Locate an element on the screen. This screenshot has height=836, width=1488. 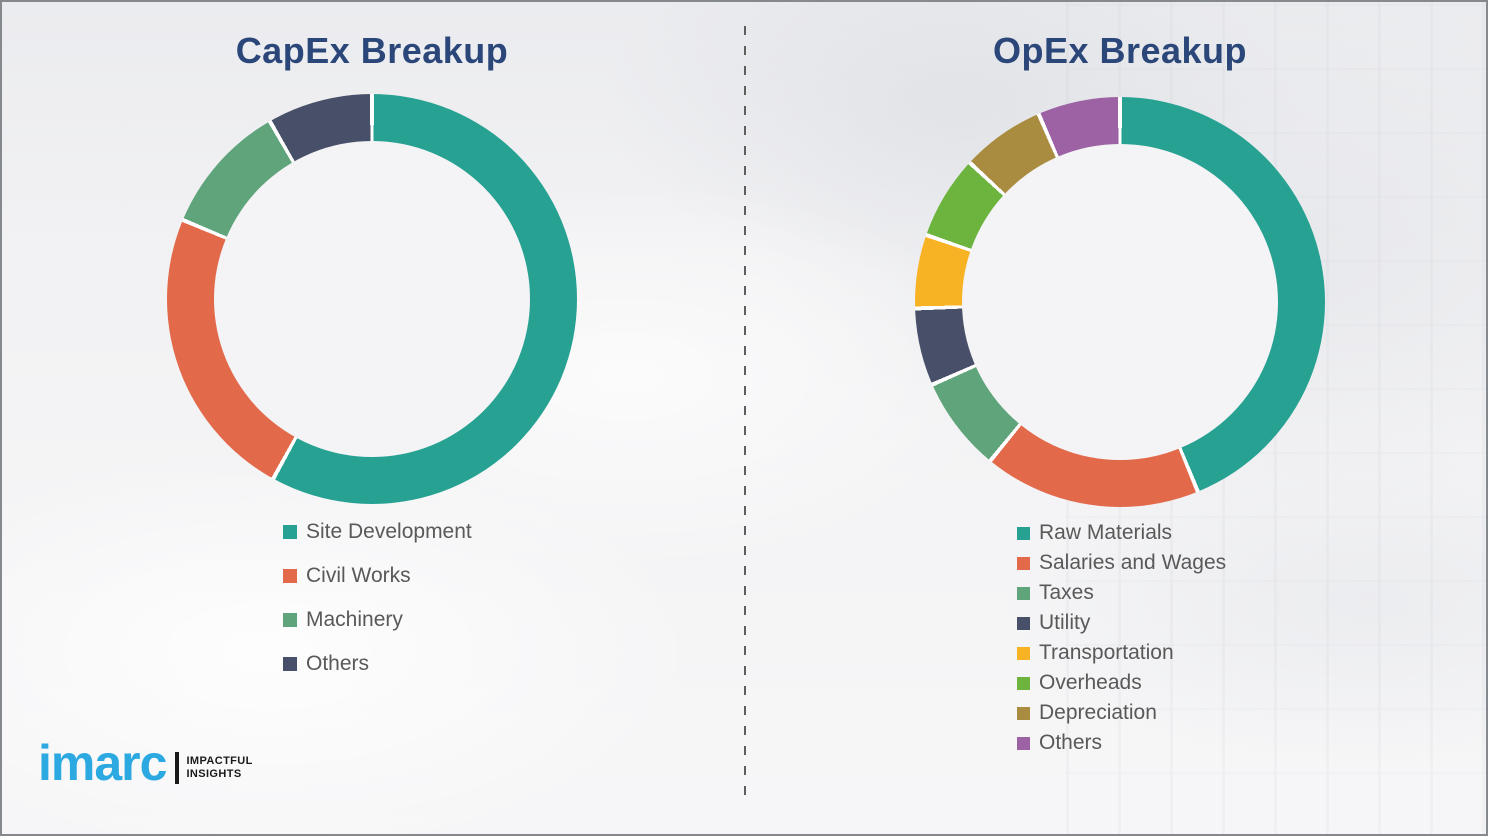
legend-label: Utility is located at coordinates (1065, 622).